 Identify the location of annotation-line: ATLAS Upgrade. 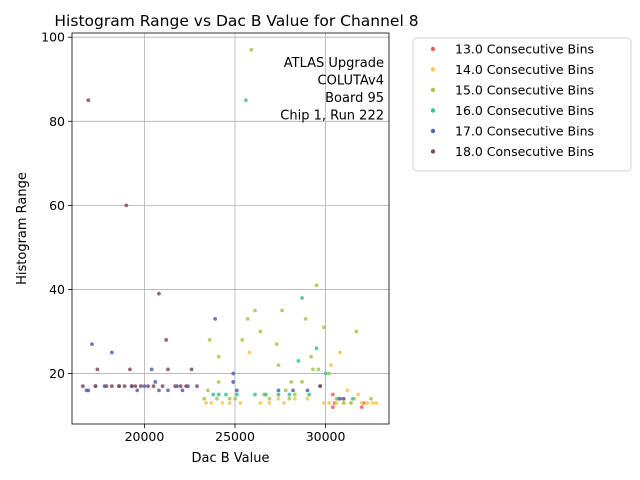
(334, 63).